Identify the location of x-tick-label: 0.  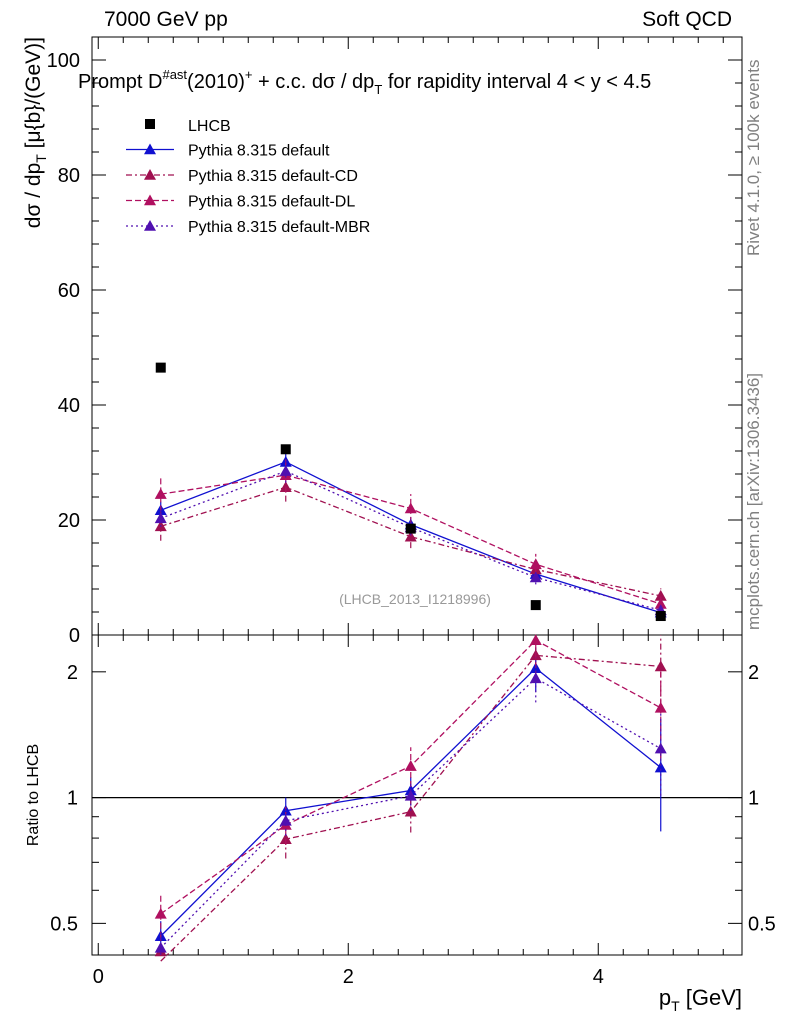
(98, 977).